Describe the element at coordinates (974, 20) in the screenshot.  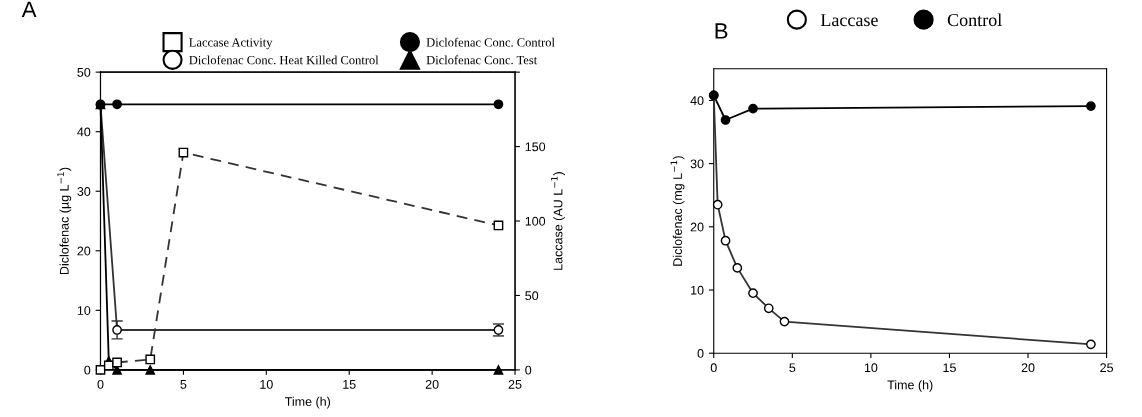
I see `legend-label: Control` at that location.